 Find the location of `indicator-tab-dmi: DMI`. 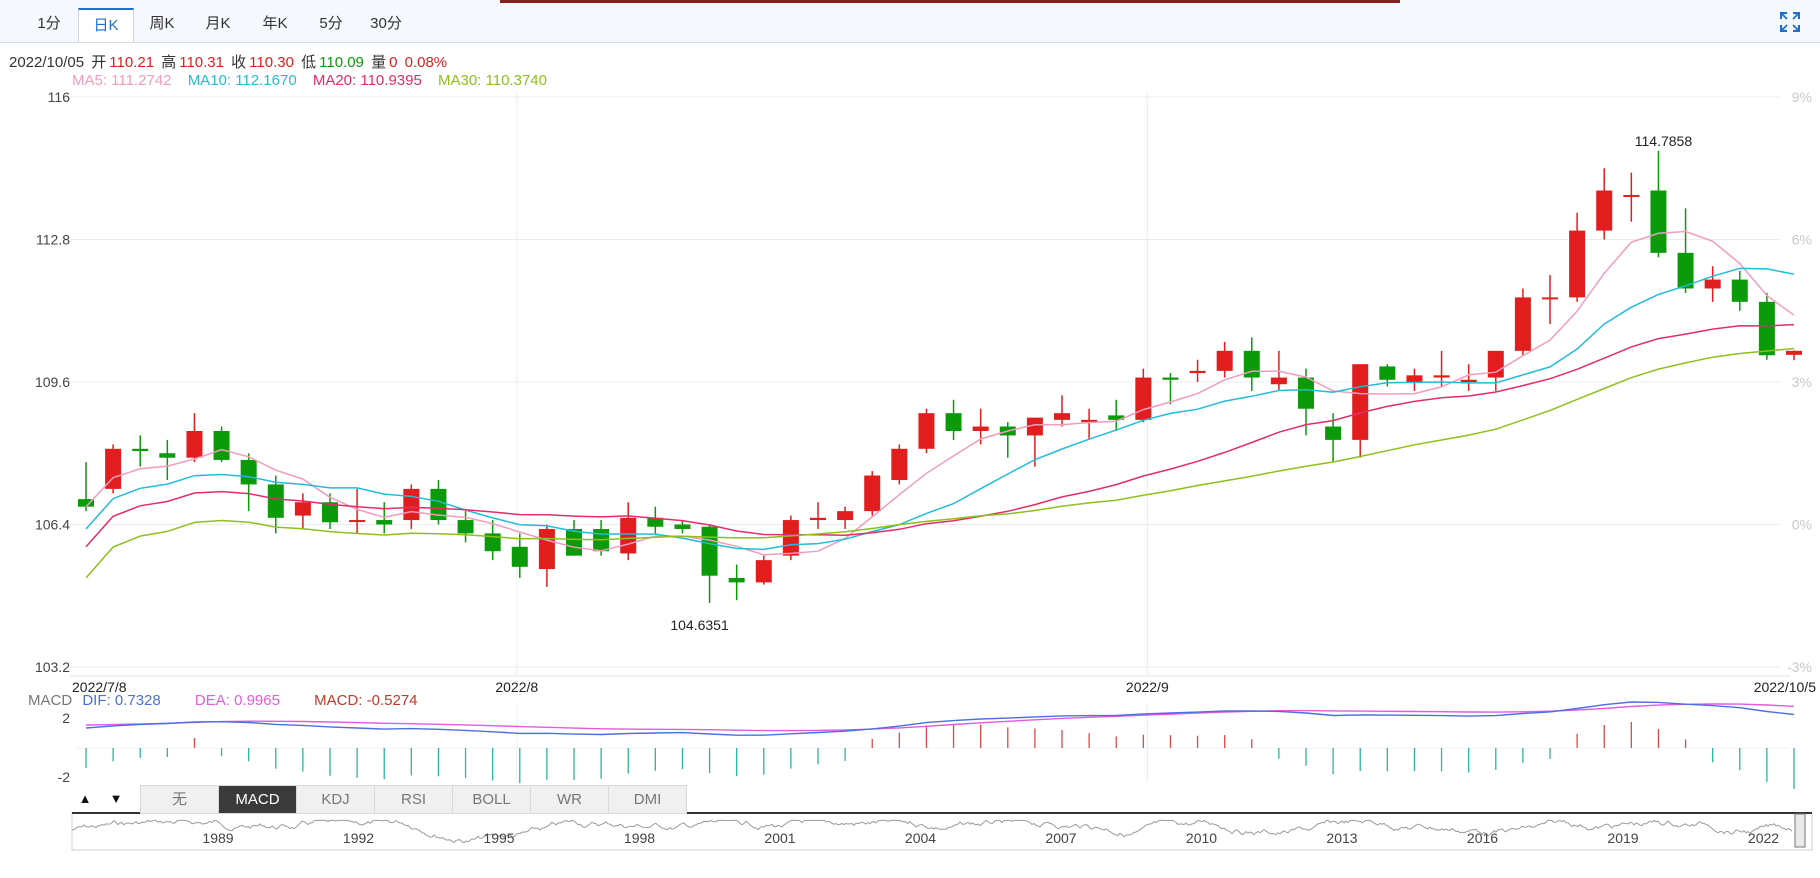

indicator-tab-dmi: DMI is located at coordinates (648, 799).